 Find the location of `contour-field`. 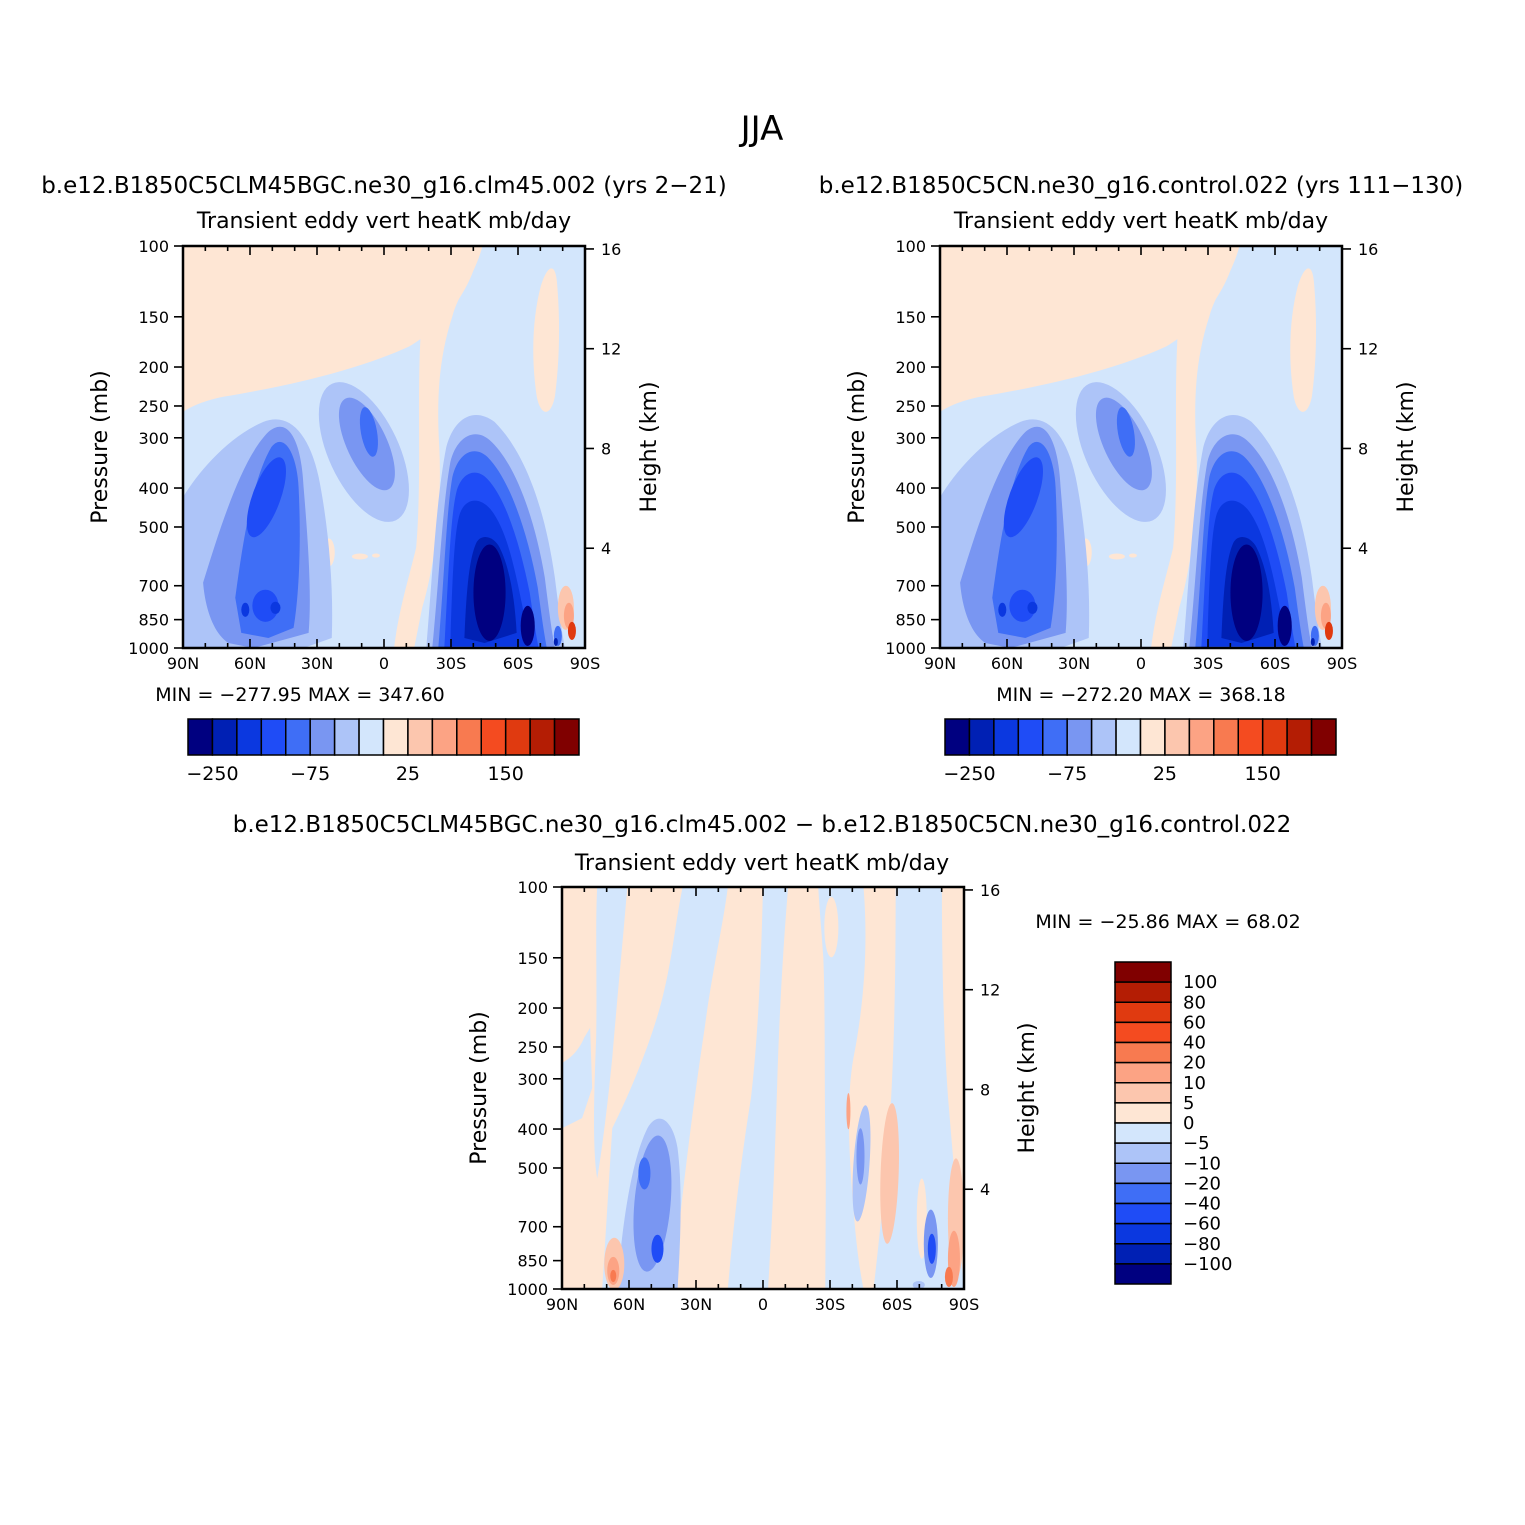

contour-field is located at coordinates (384, 447).